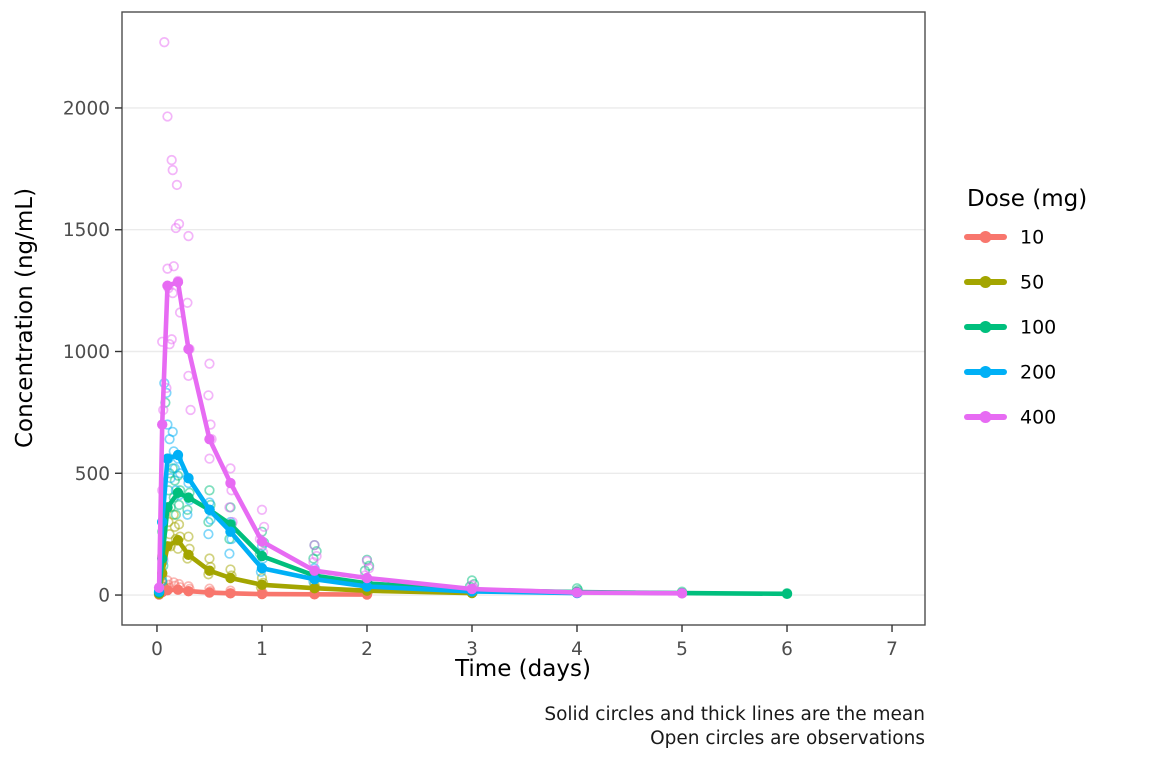 This screenshot has width=1152, height=772. What do you see at coordinates (472, 649) in the screenshot?
I see `x-tick-label-3: 3` at bounding box center [472, 649].